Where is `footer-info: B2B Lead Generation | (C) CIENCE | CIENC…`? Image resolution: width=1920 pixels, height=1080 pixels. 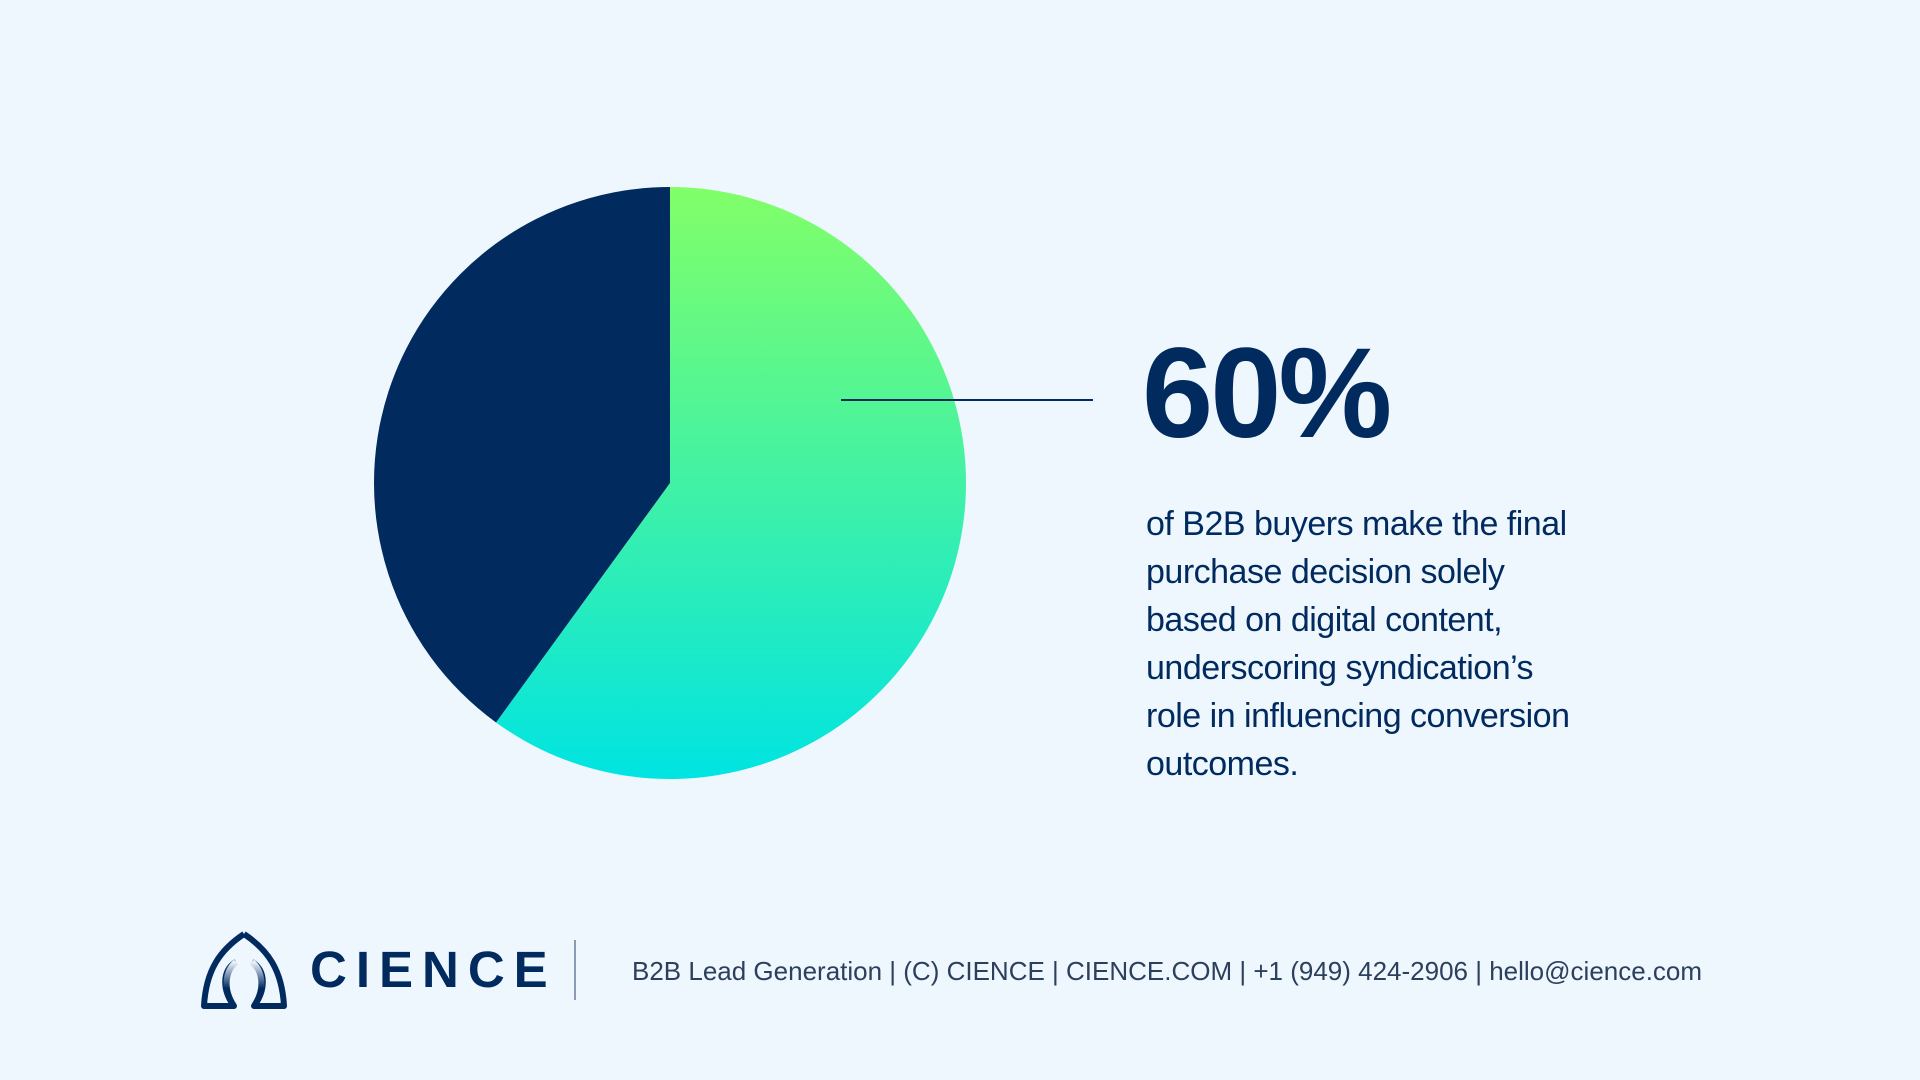 footer-info: B2B Lead Generation | (C) CIENCE | CIENC… is located at coordinates (1167, 971).